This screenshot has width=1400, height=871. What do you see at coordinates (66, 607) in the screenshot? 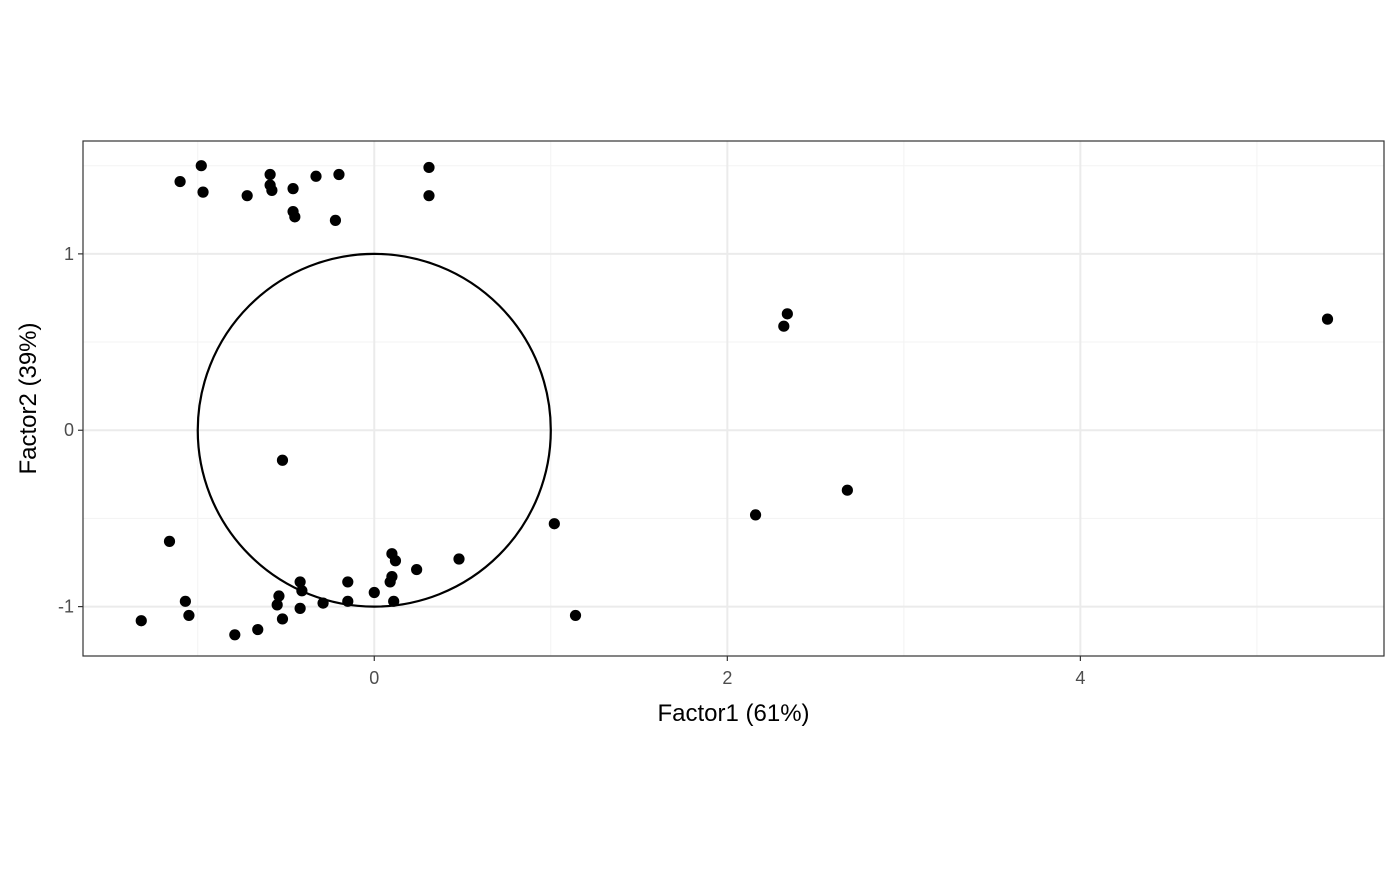
I see `y-tick-label: -1` at bounding box center [66, 607].